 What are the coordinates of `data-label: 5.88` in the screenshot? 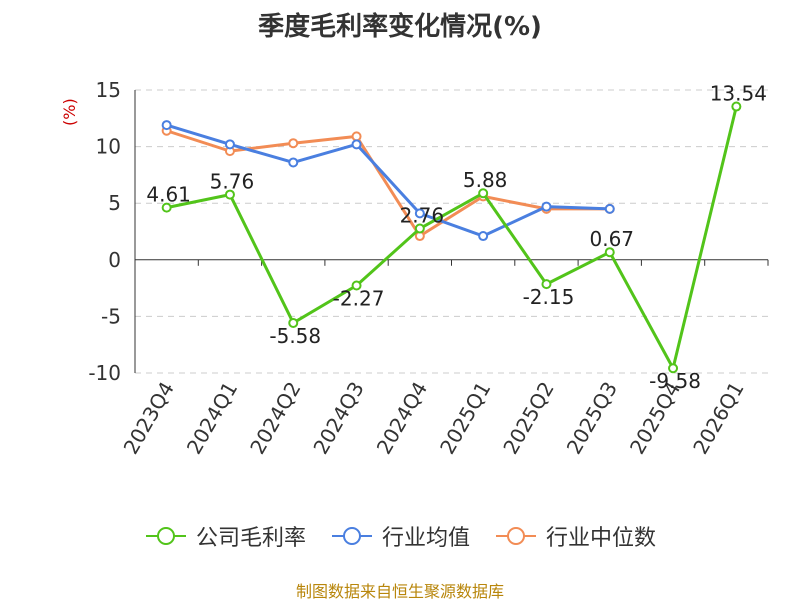 It's located at (485, 180).